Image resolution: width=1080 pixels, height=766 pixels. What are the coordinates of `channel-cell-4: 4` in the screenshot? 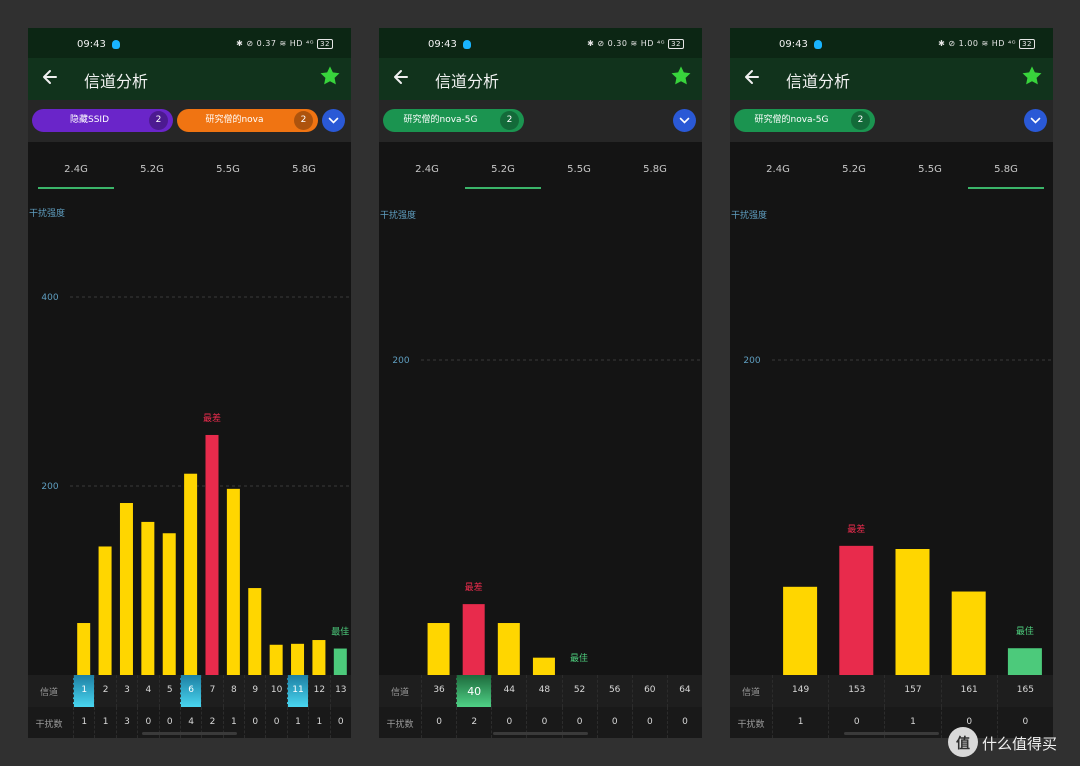 It's located at (147, 691).